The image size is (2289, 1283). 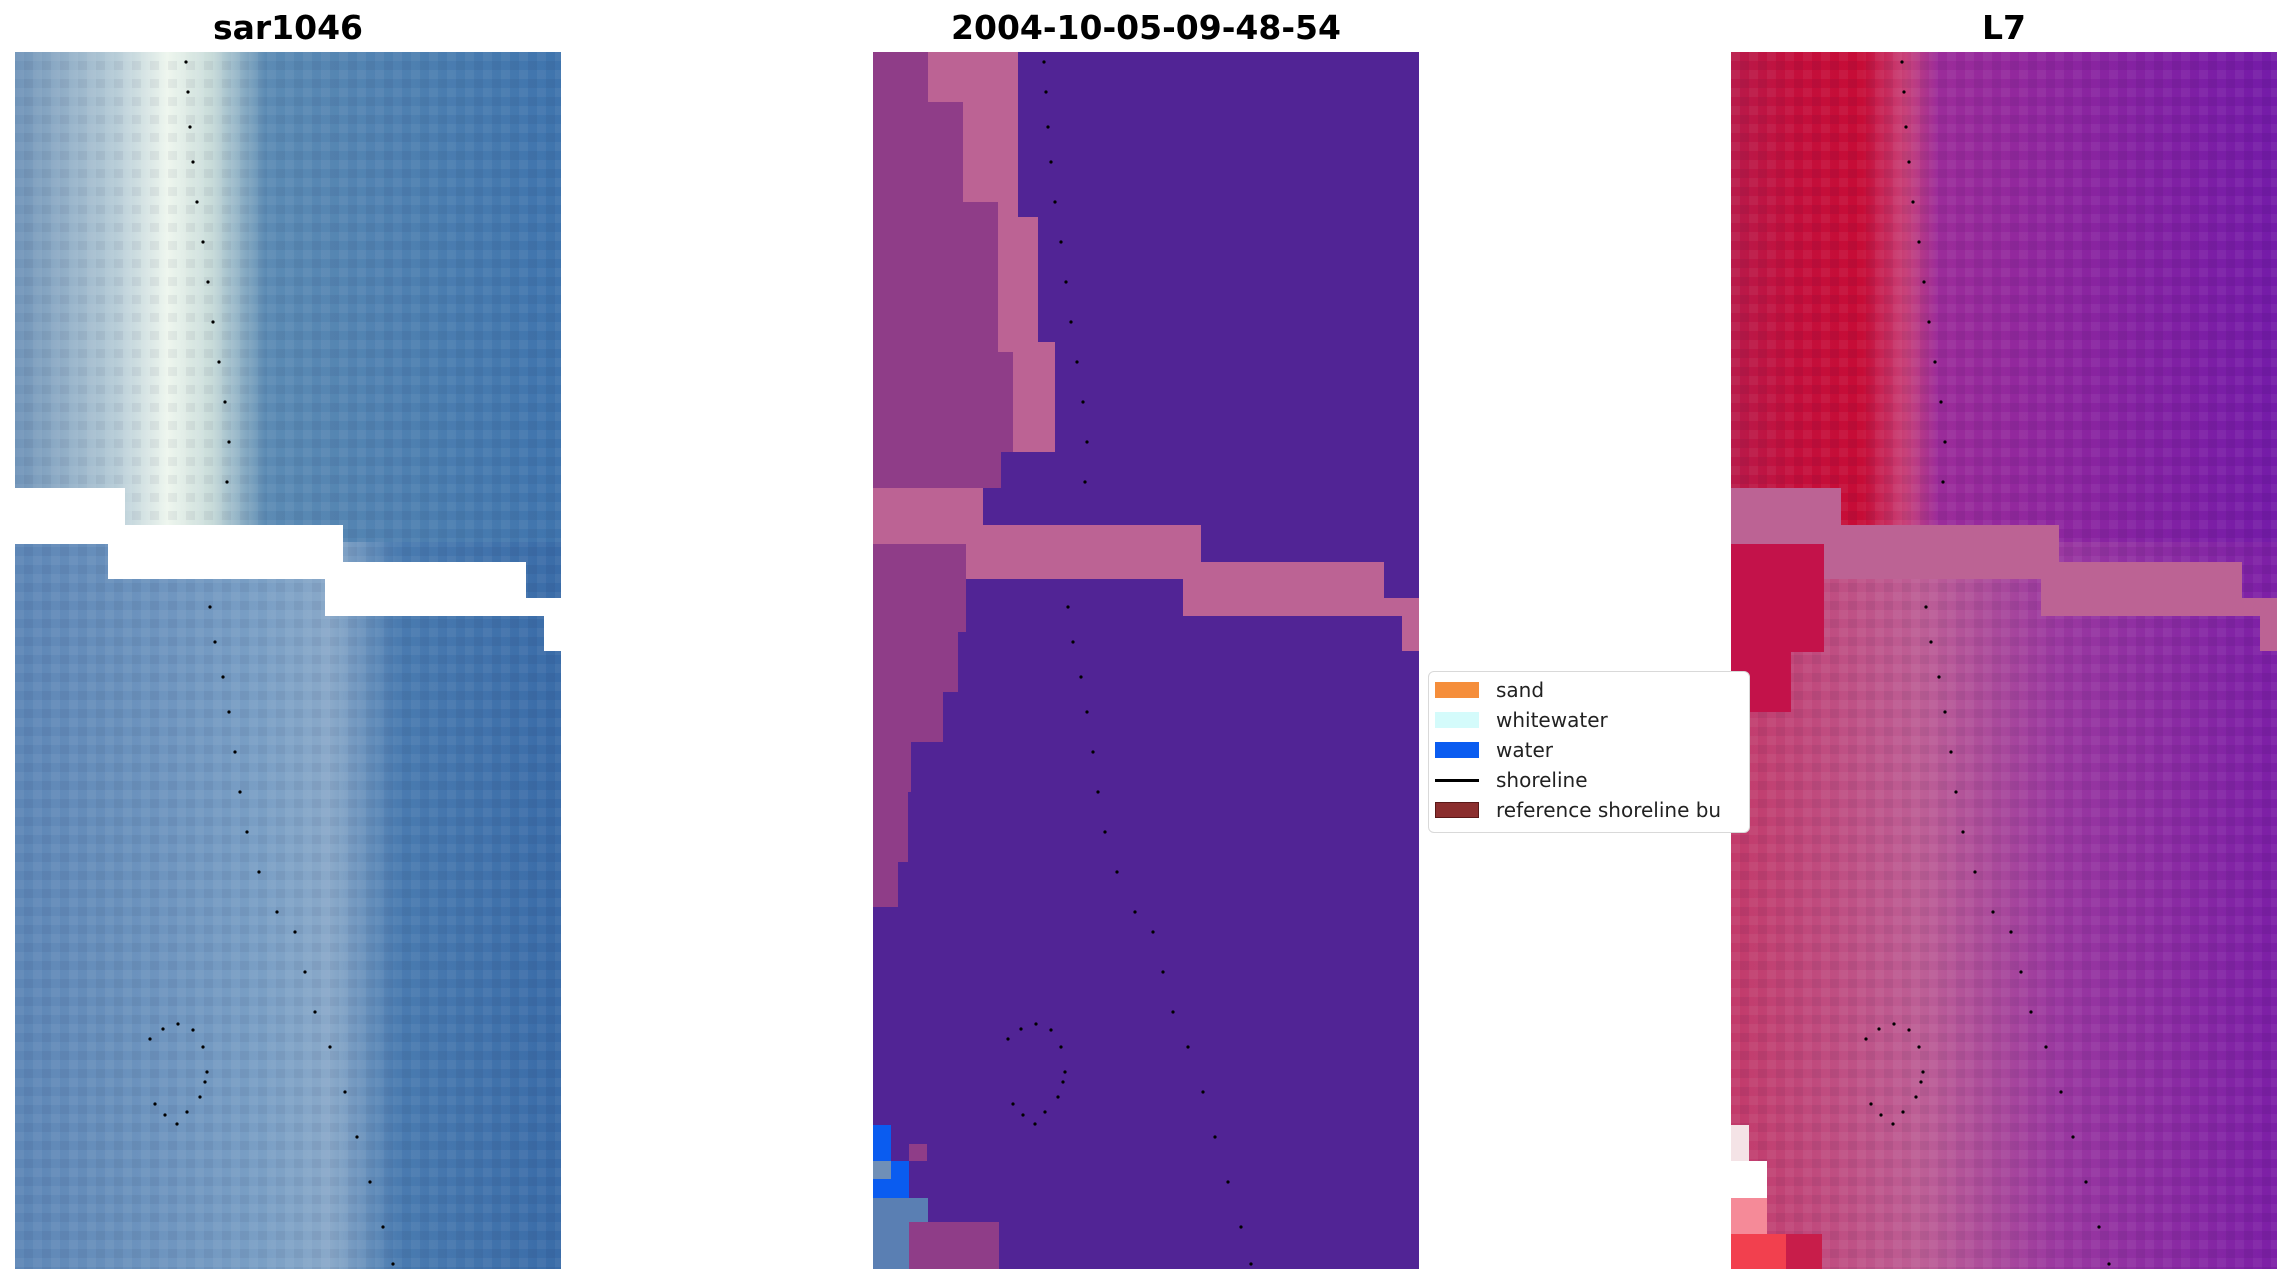 What do you see at coordinates (1146, 27) in the screenshot?
I see `panel-title-classification: 2004-10-05-09-48-54` at bounding box center [1146, 27].